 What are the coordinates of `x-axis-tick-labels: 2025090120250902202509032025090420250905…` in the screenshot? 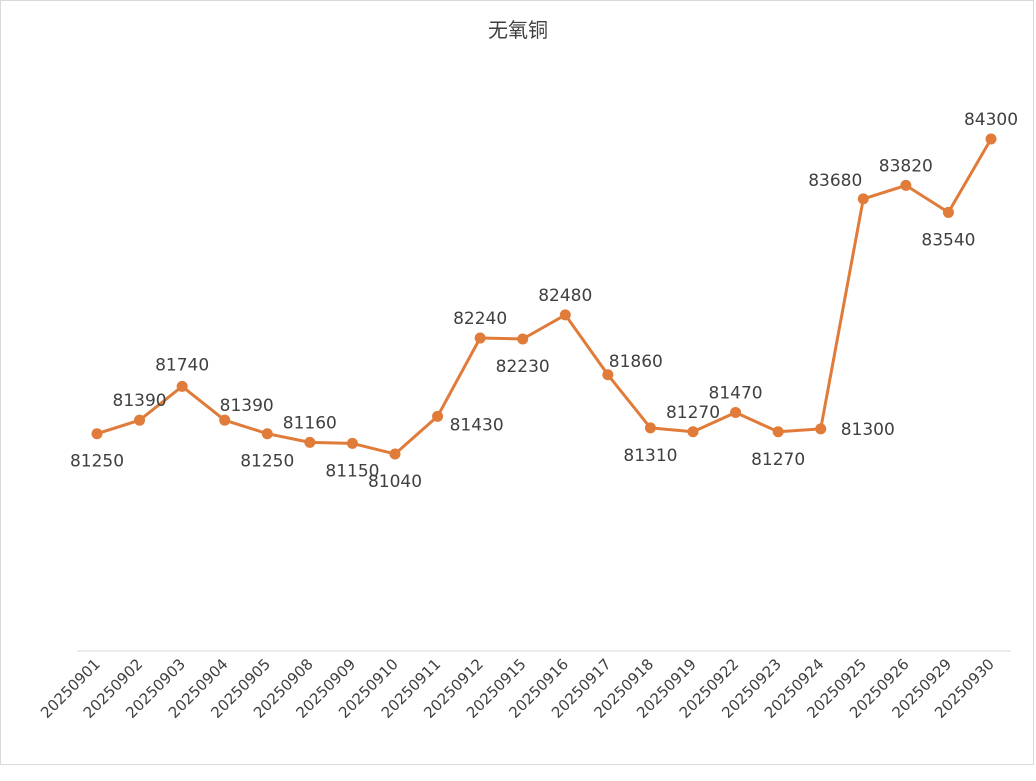 It's located at (517, 688).